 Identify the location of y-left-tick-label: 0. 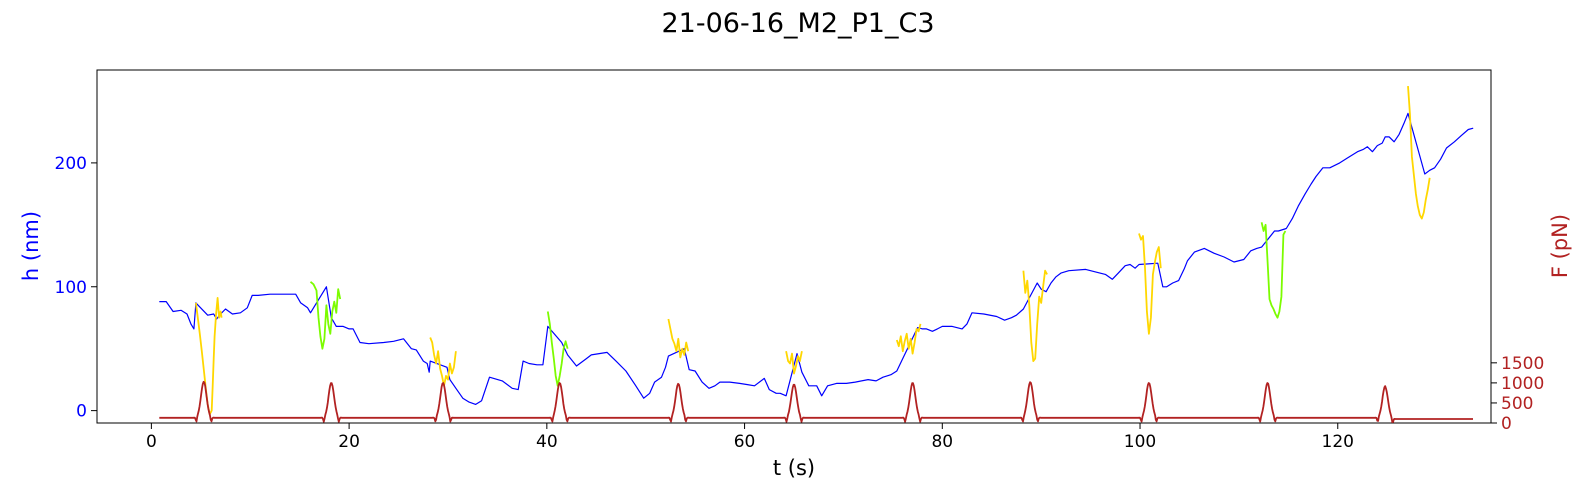
(81, 412).